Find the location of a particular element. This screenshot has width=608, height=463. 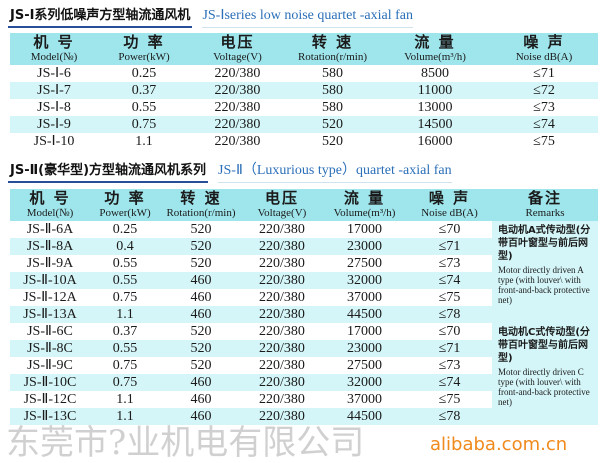

table-cell: 13000 is located at coordinates (435, 107).